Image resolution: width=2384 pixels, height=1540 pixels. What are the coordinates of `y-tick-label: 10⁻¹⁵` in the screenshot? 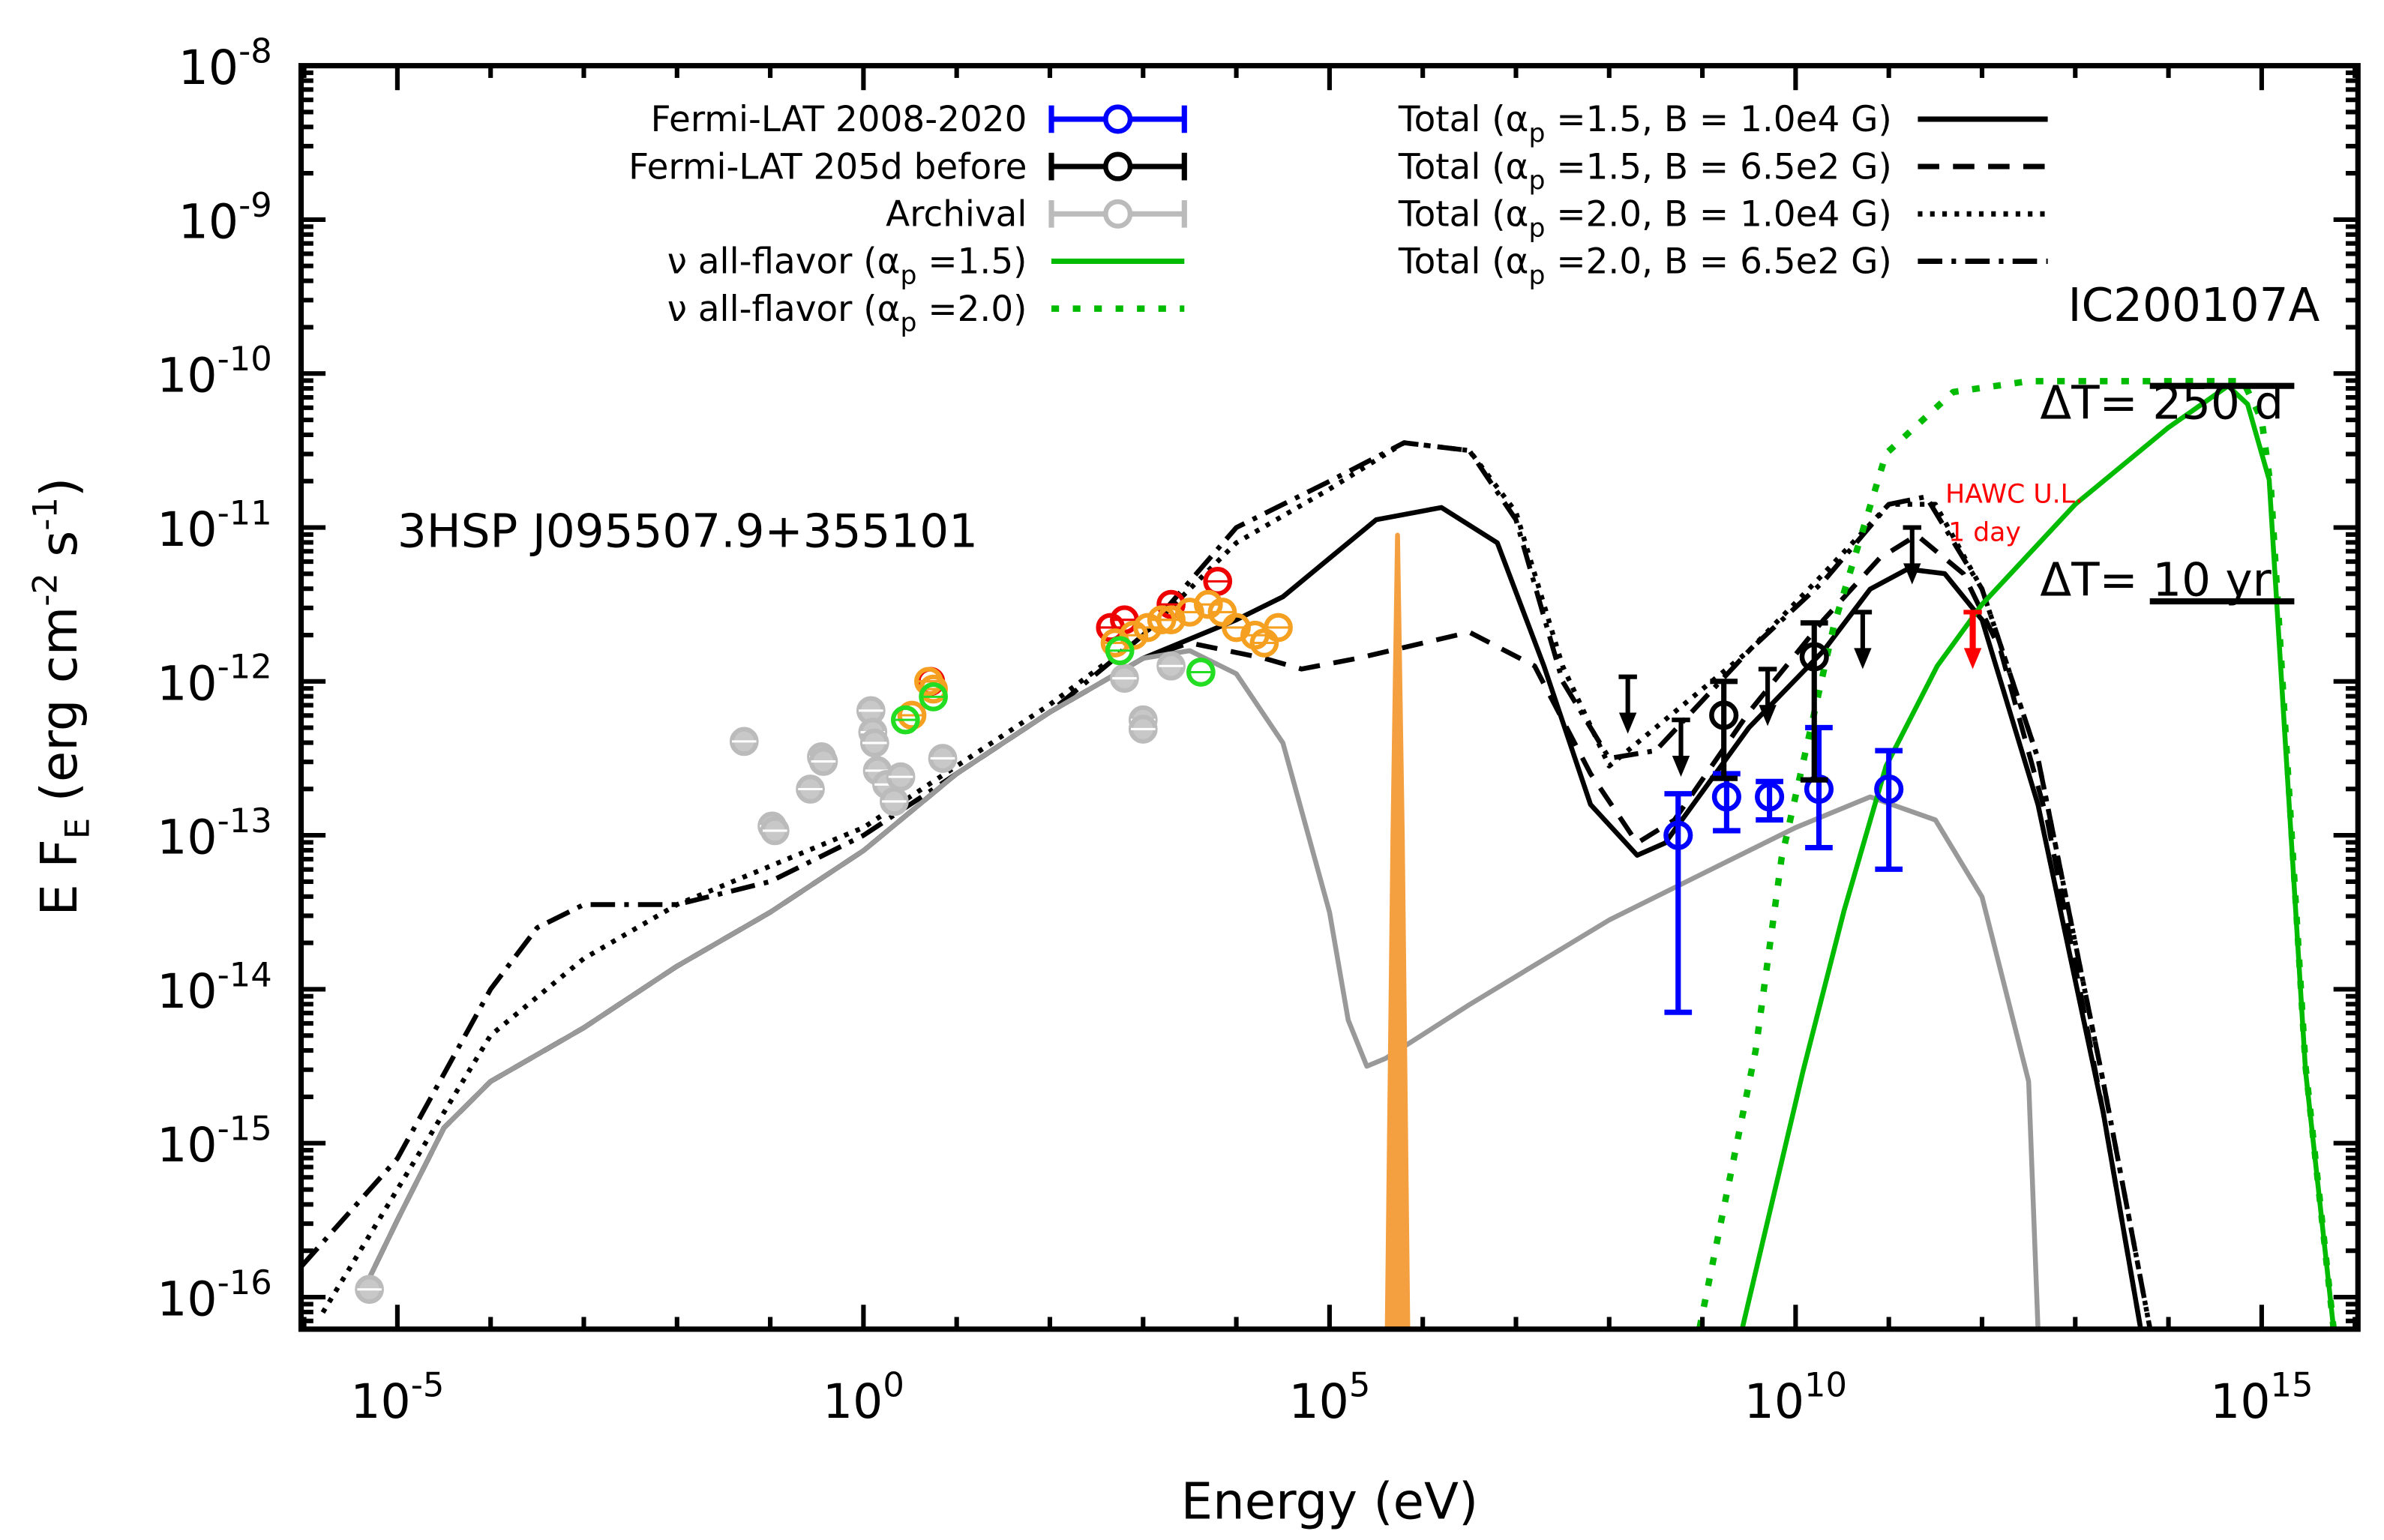 It's located at (214, 1141).